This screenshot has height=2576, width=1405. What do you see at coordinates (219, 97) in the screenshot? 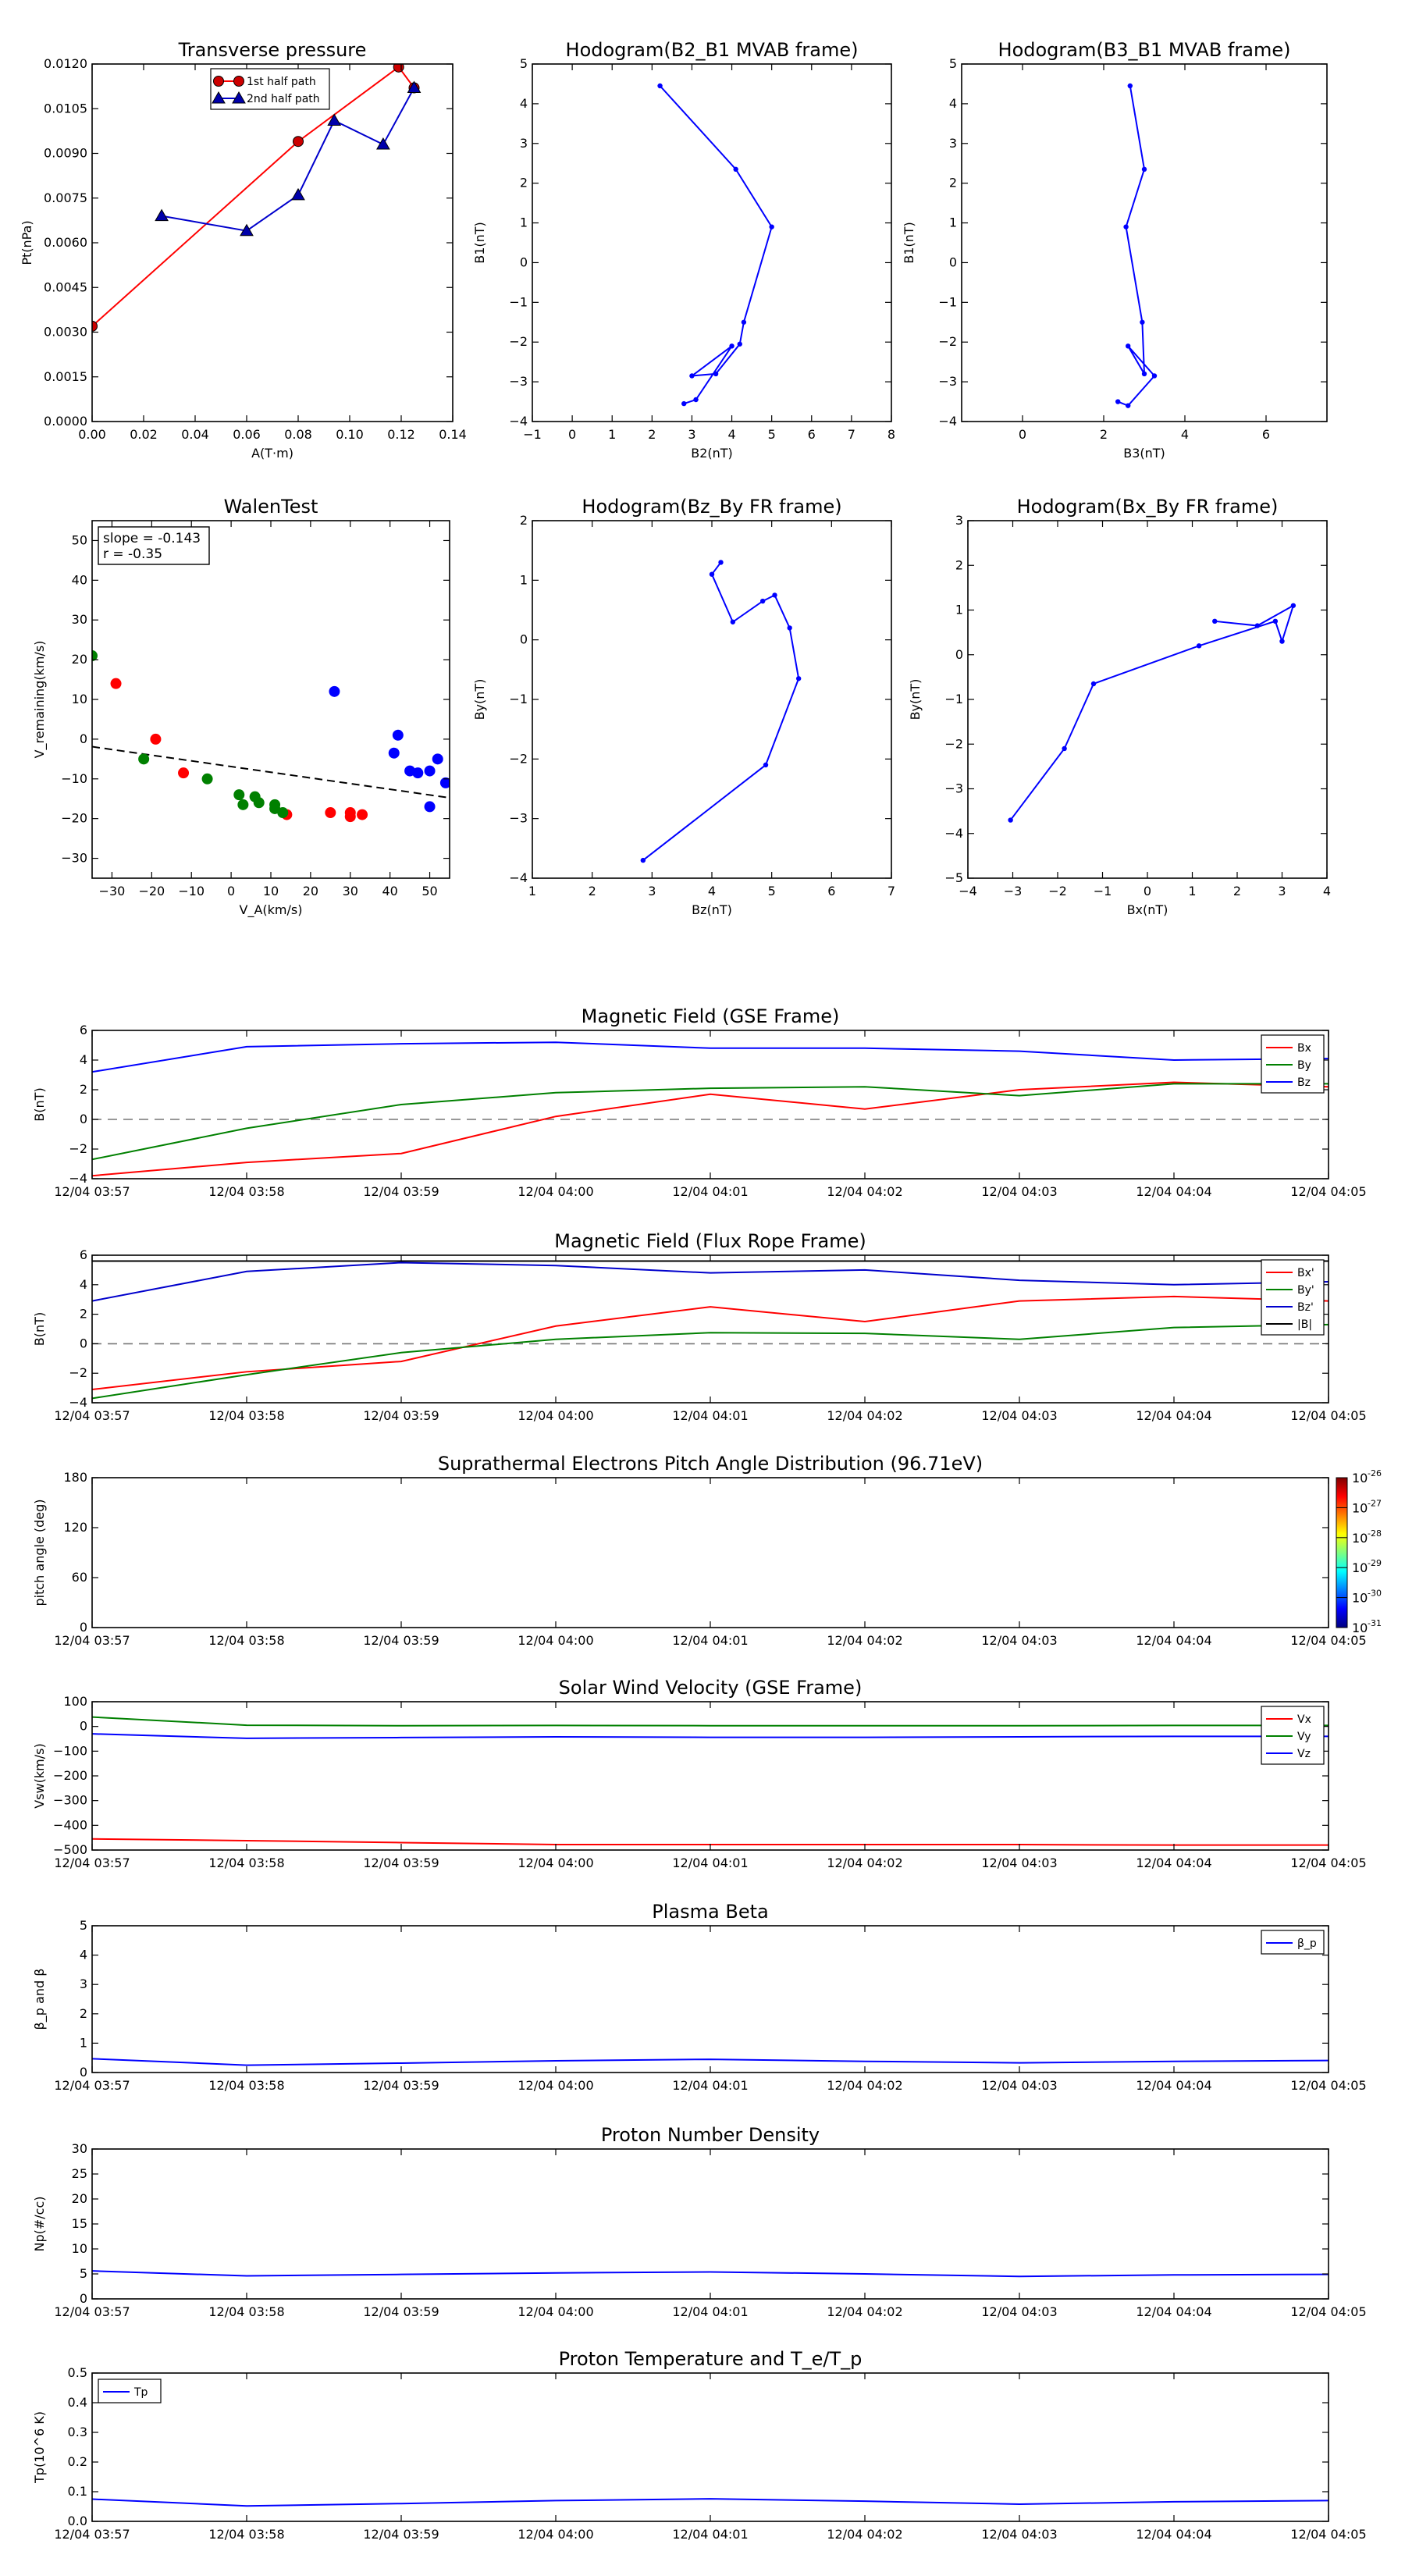
I see `legend-marker` at bounding box center [219, 97].